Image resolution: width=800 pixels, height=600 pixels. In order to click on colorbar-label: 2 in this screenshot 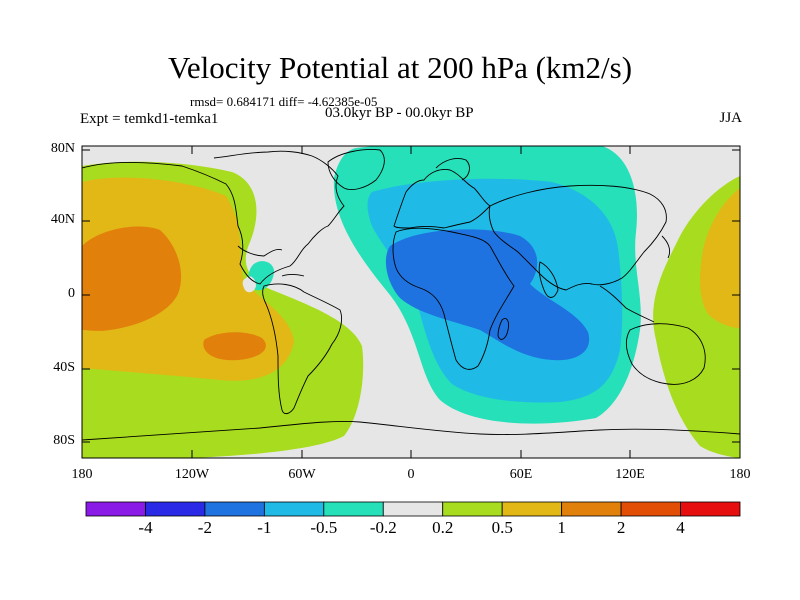, I will do `click(621, 527)`.